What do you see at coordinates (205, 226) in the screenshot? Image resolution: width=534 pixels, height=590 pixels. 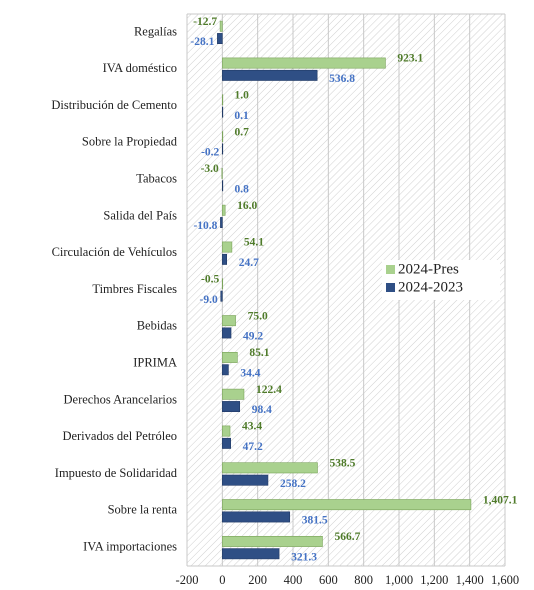 I see `value-label: -10.8` at bounding box center [205, 226].